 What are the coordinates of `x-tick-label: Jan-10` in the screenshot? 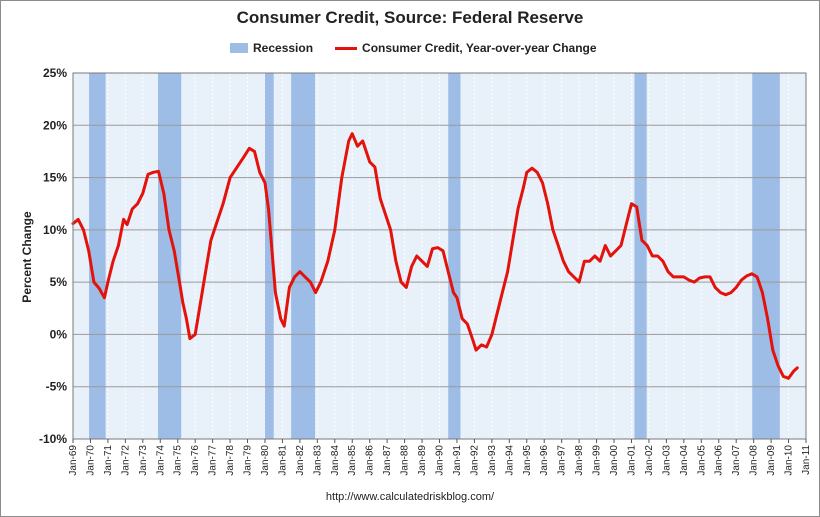 It's located at (789, 460).